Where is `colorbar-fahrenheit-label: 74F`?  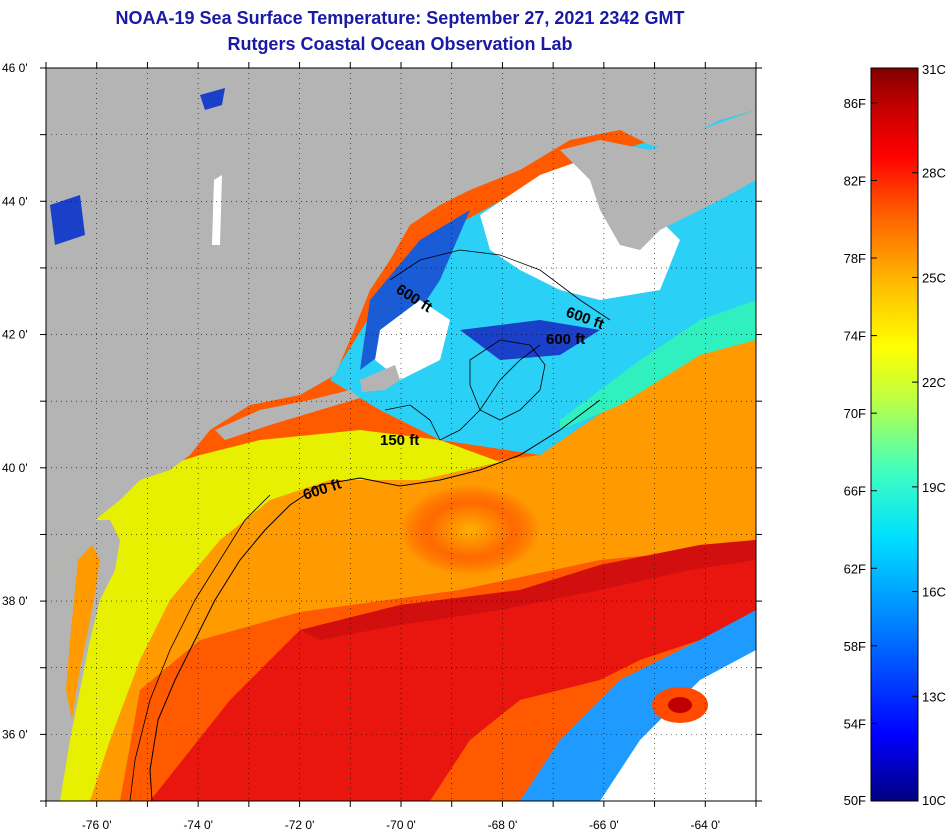 colorbar-fahrenheit-label: 74F is located at coordinates (855, 336).